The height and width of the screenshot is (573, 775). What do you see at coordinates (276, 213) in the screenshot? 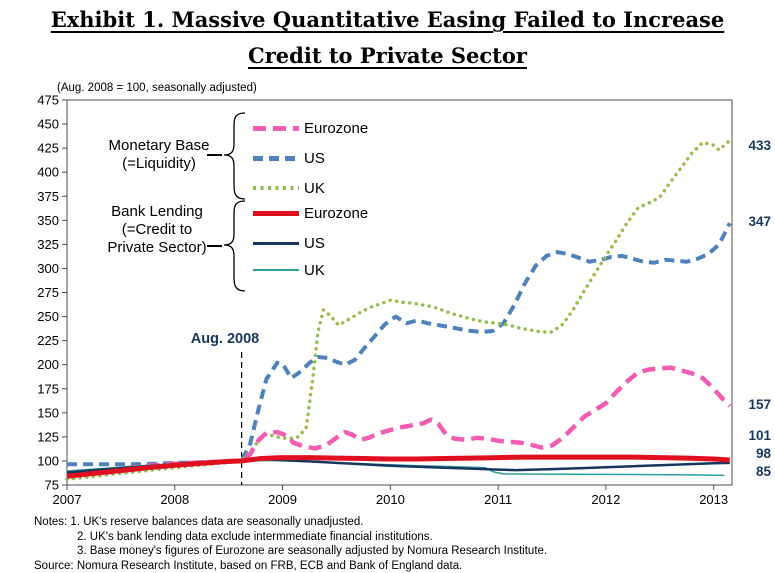
I see `eurozone-bank-lending-swatch` at bounding box center [276, 213].